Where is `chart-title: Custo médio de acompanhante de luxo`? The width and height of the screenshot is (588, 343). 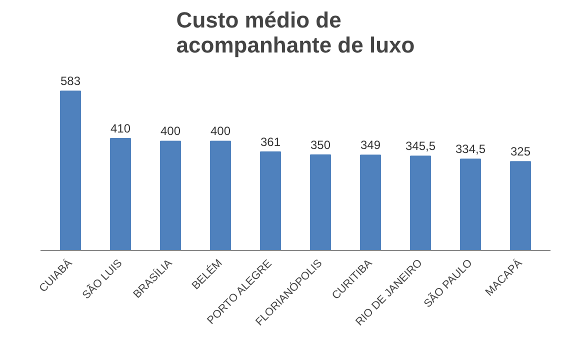
chart-title: Custo médio de acompanhante de luxo is located at coordinates (295, 33).